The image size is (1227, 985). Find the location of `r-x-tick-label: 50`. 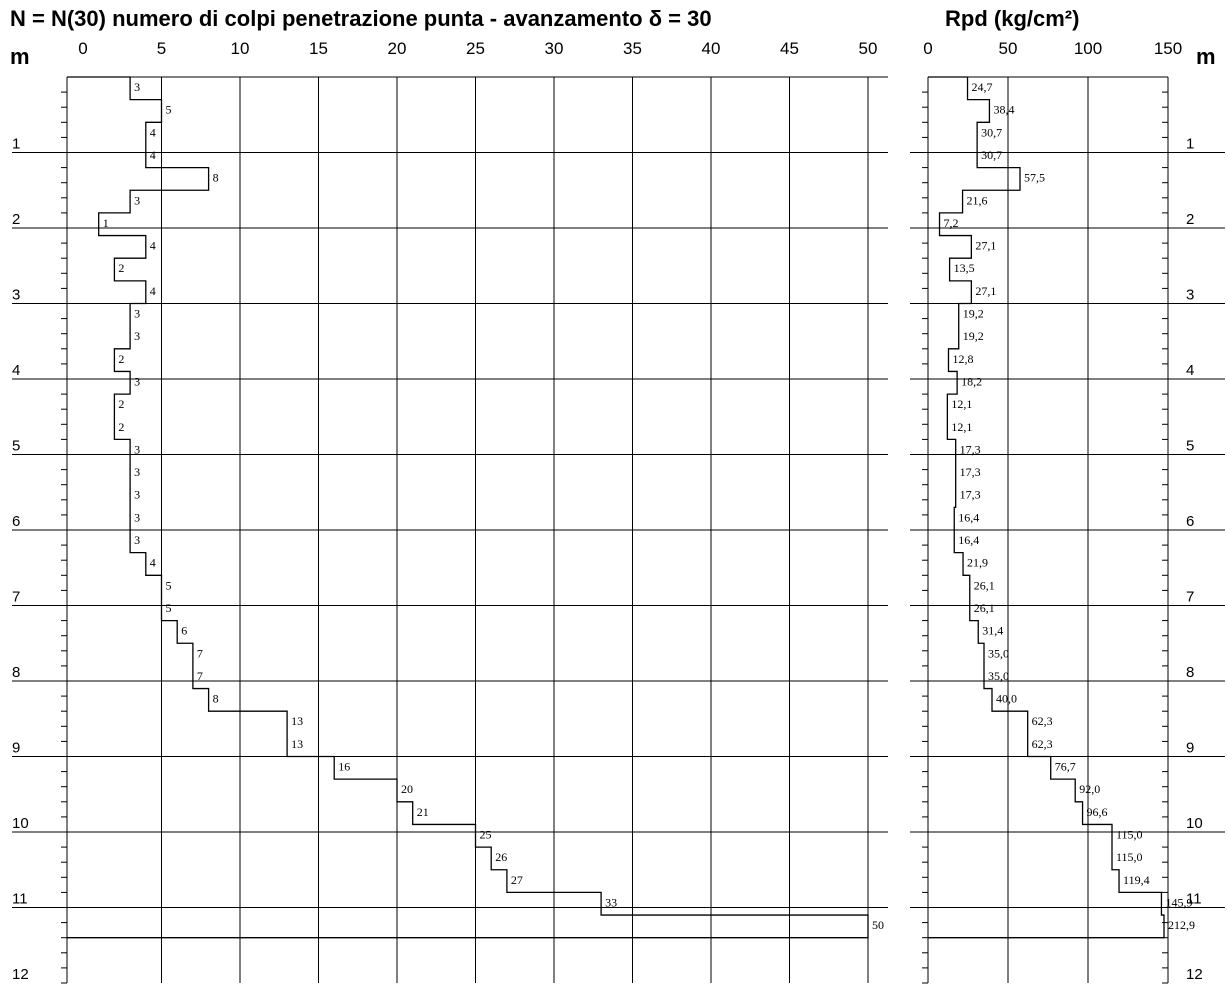

r-x-tick-label: 50 is located at coordinates (1008, 48).